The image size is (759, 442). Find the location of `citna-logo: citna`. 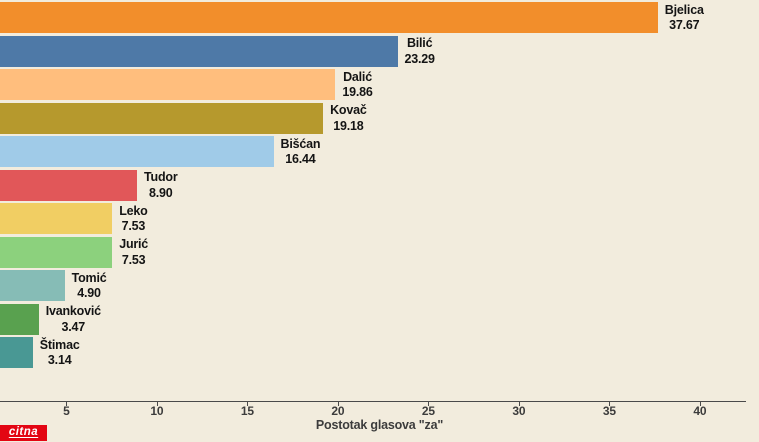

citna-logo: citna is located at coordinates (23, 433).